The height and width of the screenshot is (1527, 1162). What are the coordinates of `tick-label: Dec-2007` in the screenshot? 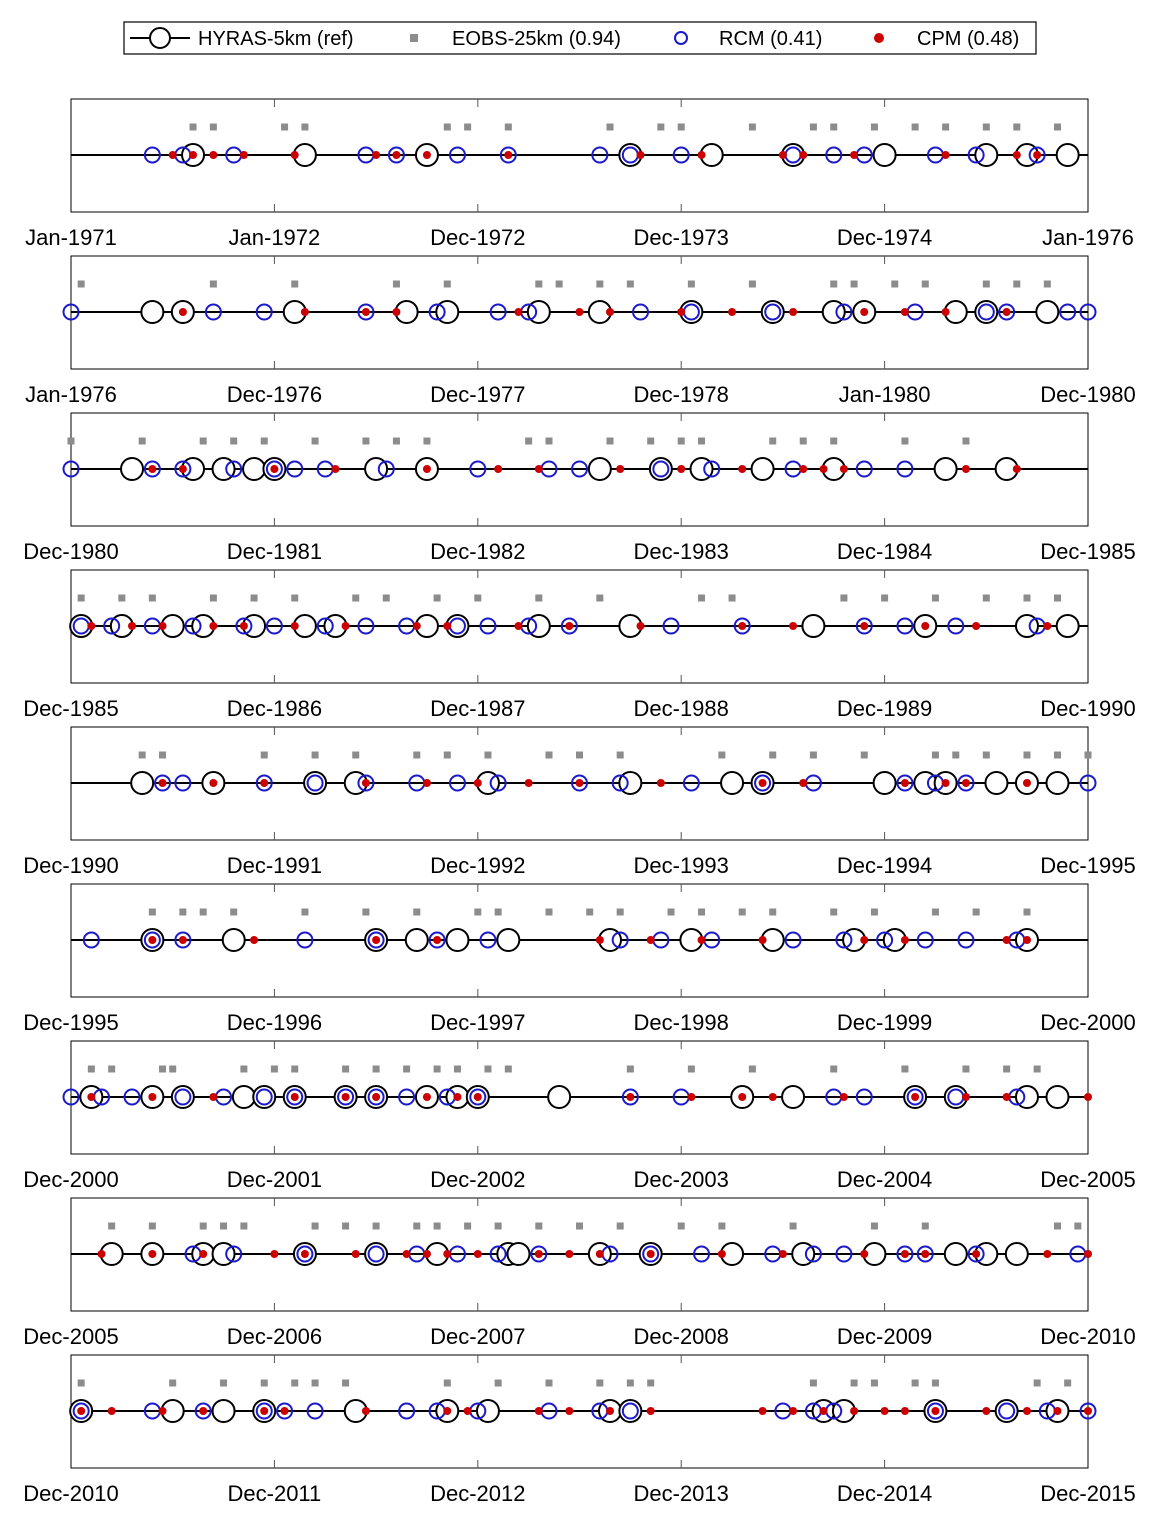 It's located at (477, 1336).